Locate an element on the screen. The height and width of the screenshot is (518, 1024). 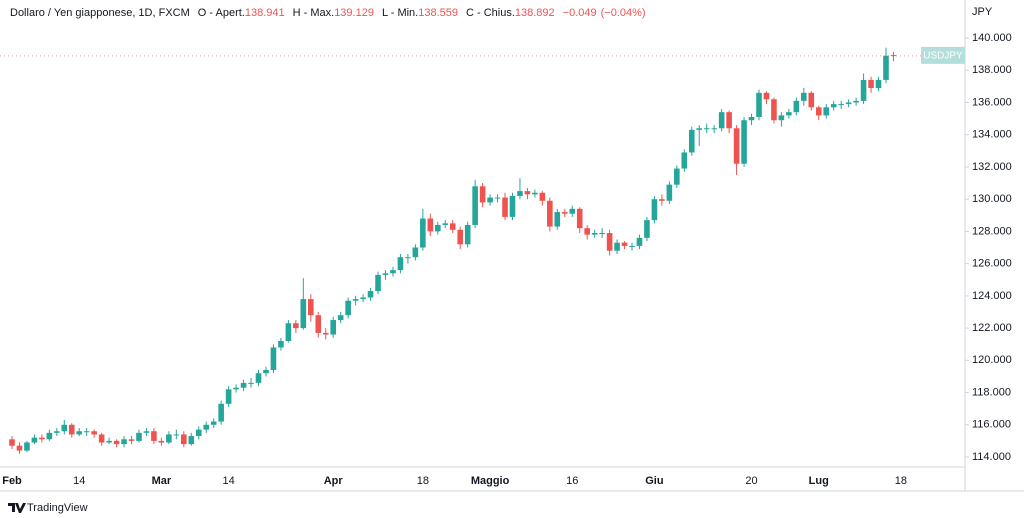
x-tick-label: 18 is located at coordinates (901, 481).